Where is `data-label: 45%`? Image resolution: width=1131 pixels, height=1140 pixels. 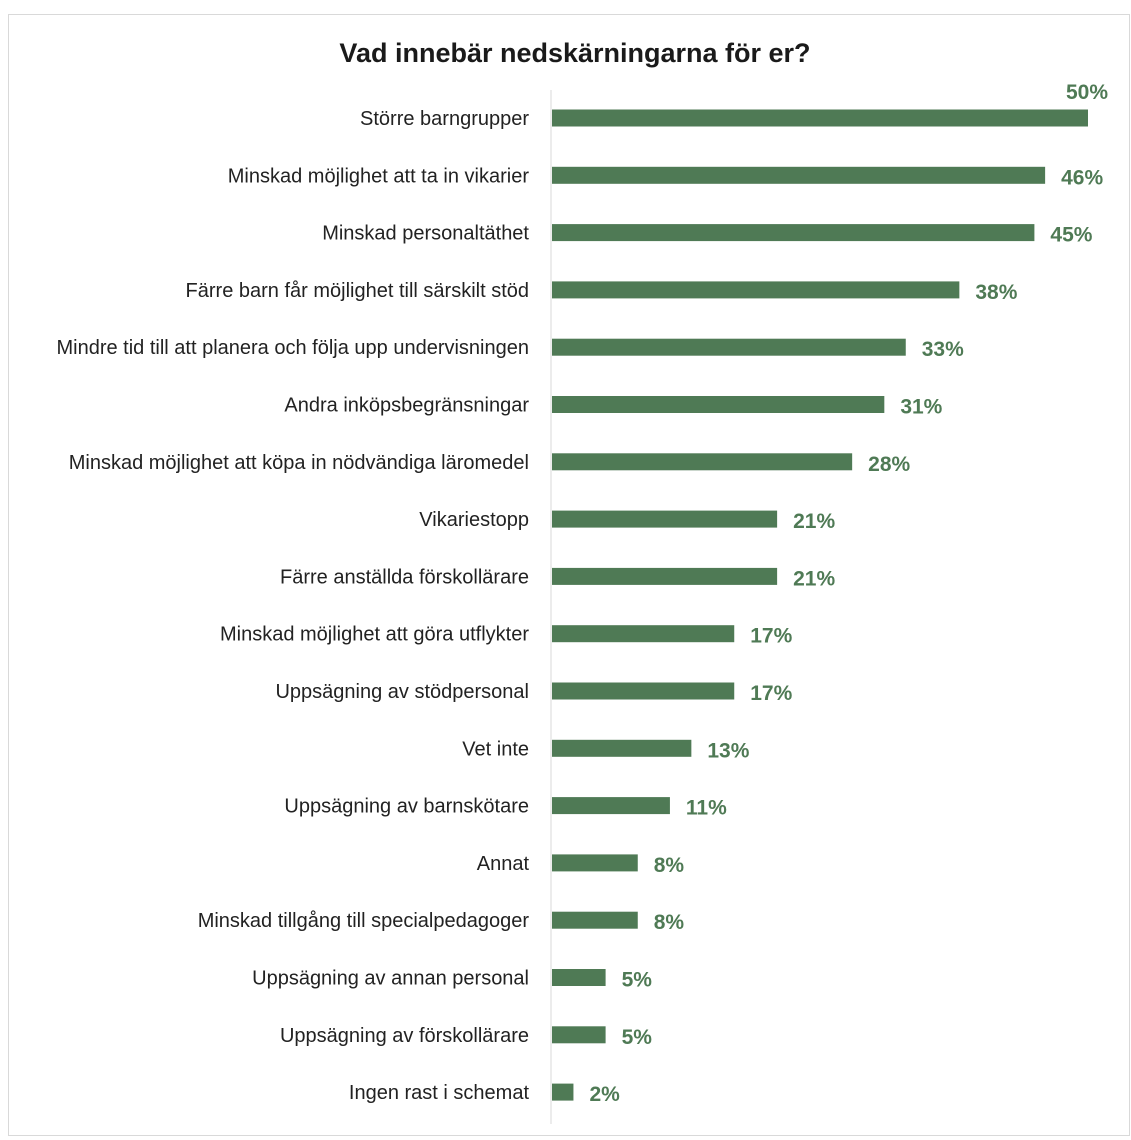
data-label: 45% is located at coordinates (1071, 235).